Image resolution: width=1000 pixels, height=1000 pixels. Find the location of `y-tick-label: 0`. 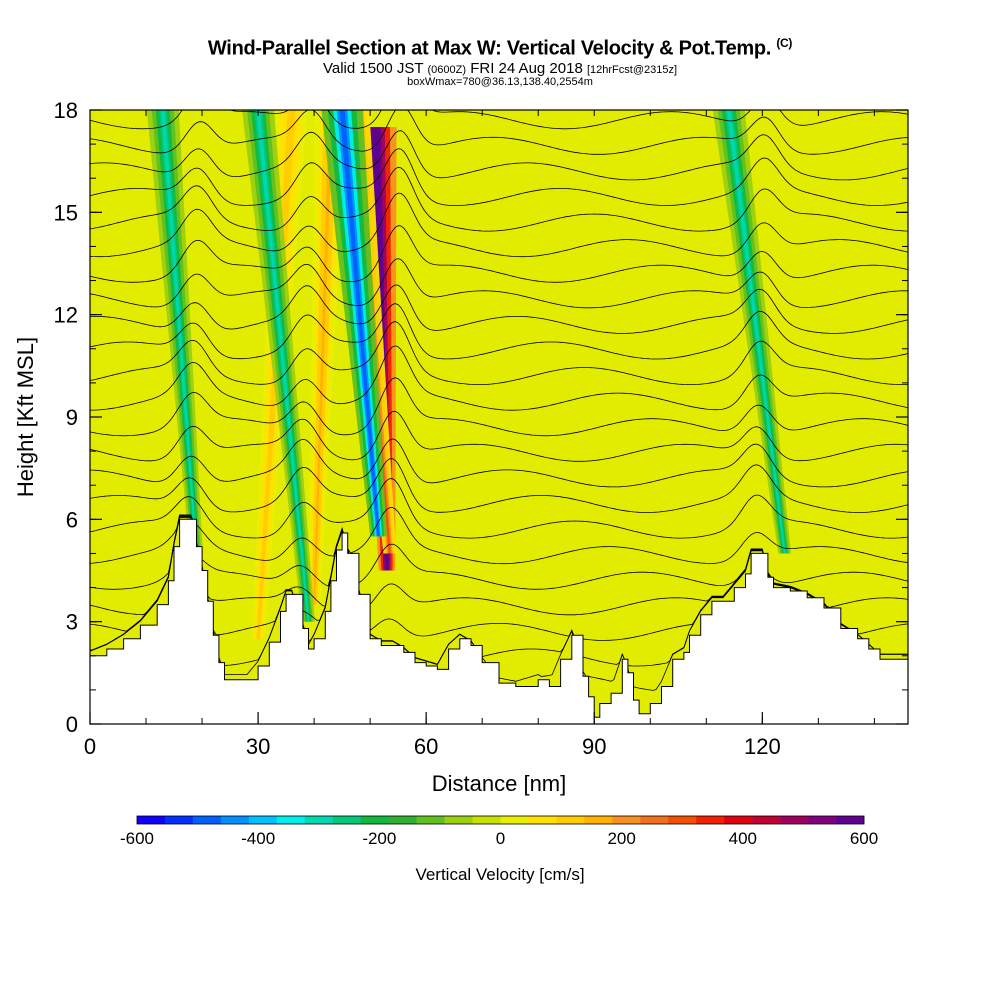

y-tick-label: 0 is located at coordinates (72, 724).